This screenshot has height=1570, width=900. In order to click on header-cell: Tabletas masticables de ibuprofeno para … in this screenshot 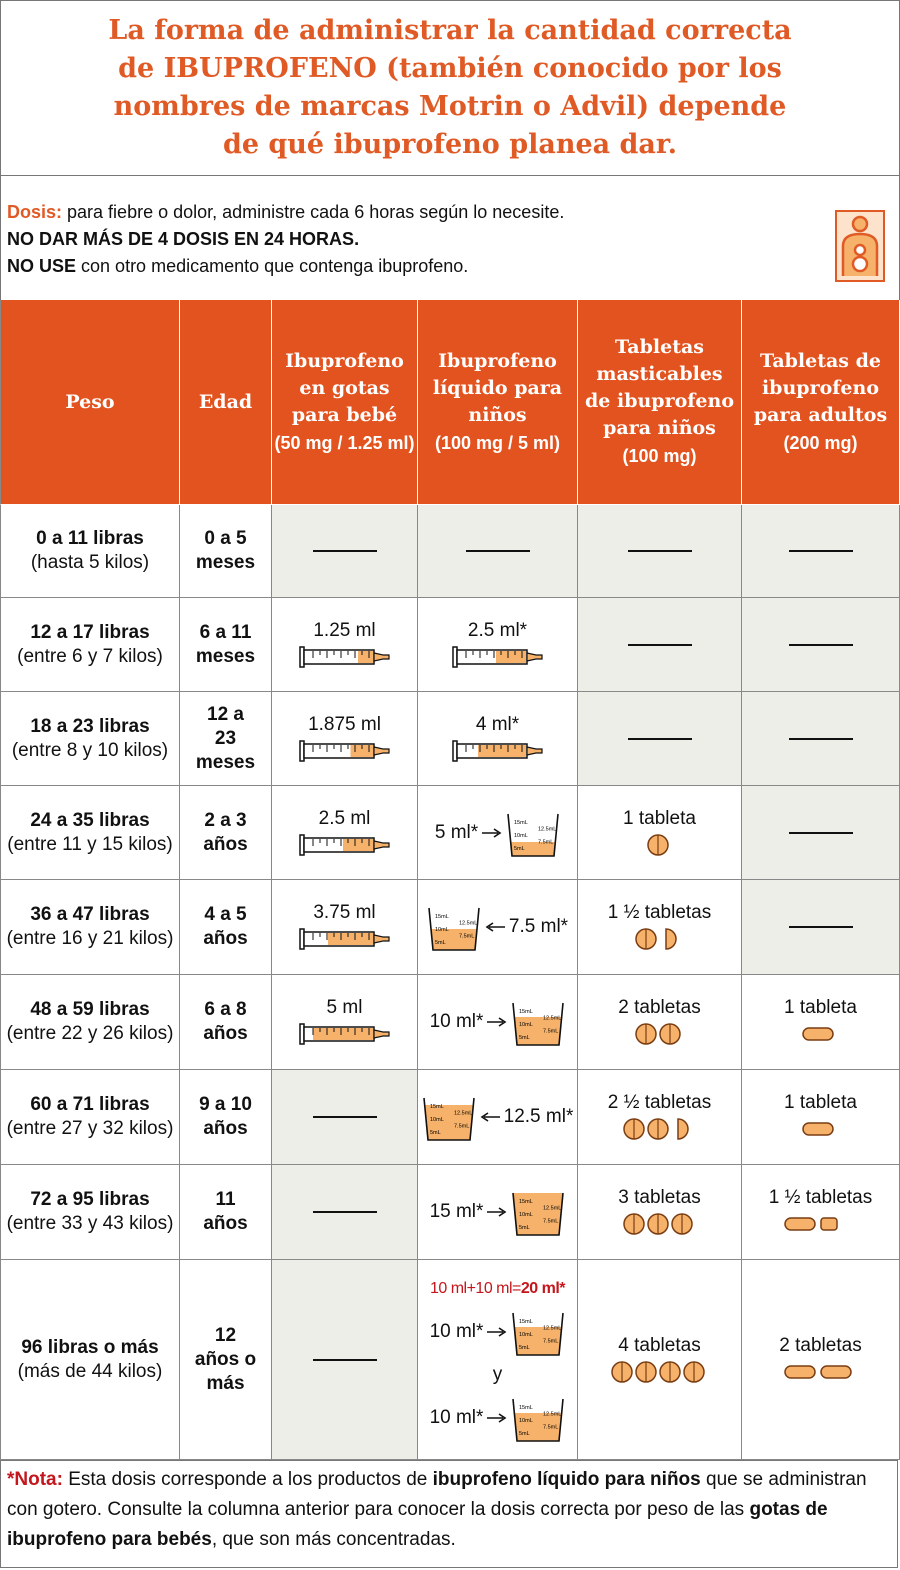, I will do `click(660, 402)`.